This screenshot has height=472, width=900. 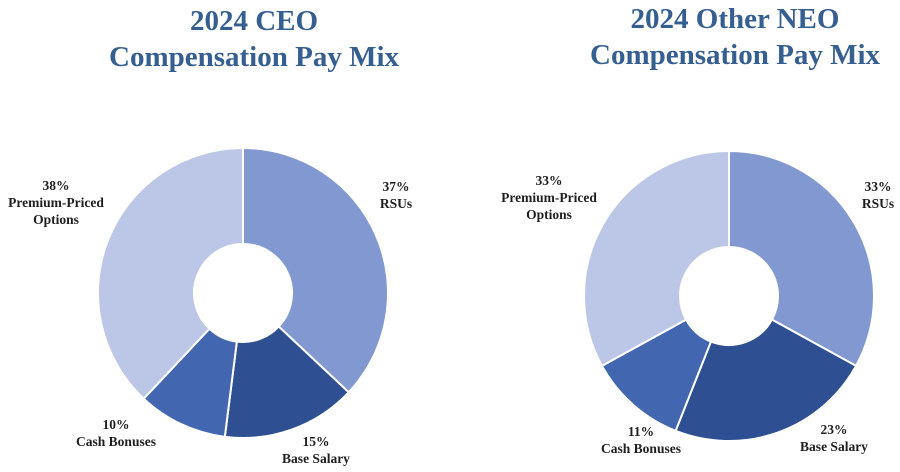 I want to click on neo-label-rsus: 33% RSUs, so click(x=878, y=195).